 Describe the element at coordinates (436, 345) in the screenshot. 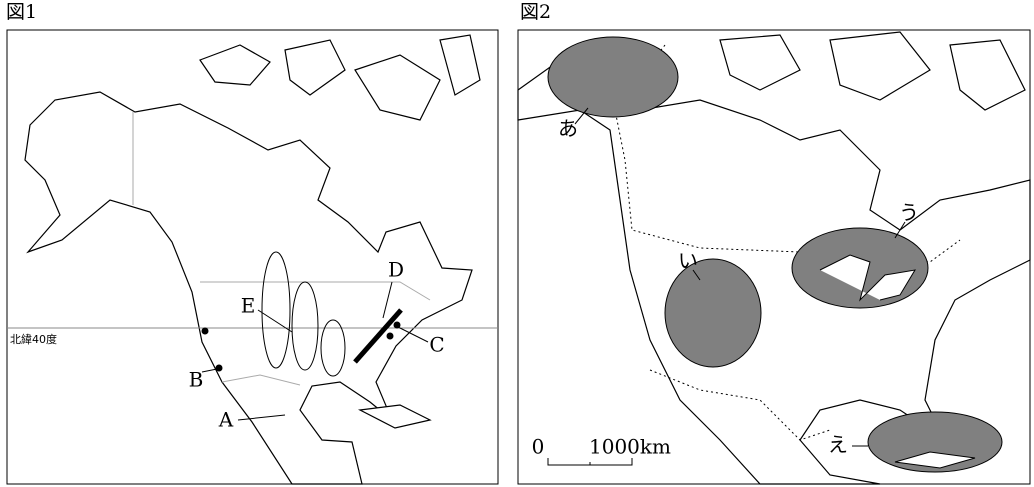

I see `label: C` at that location.